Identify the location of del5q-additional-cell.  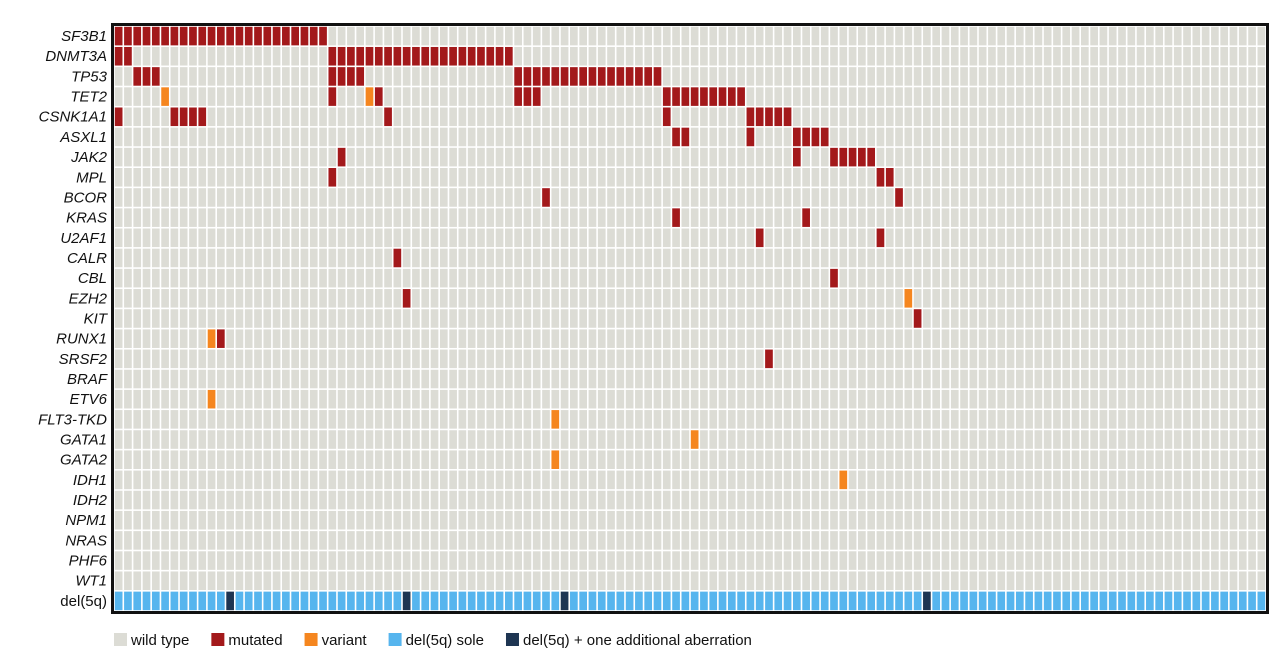
(564, 601).